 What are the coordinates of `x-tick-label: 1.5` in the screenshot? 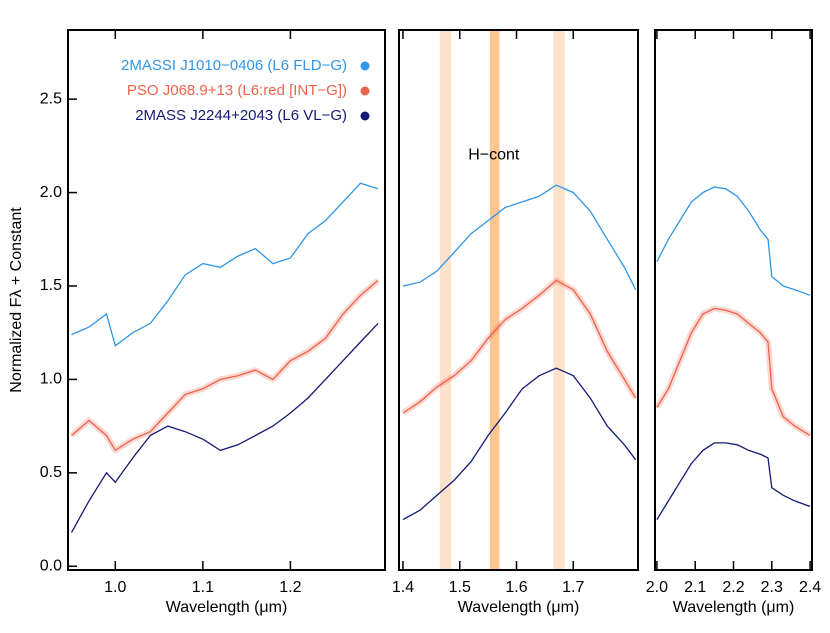 It's located at (460, 587).